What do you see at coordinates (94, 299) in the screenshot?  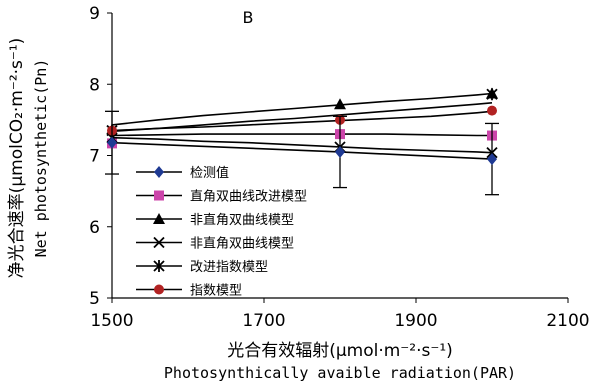 I see `y-tick-label: 5` at bounding box center [94, 299].